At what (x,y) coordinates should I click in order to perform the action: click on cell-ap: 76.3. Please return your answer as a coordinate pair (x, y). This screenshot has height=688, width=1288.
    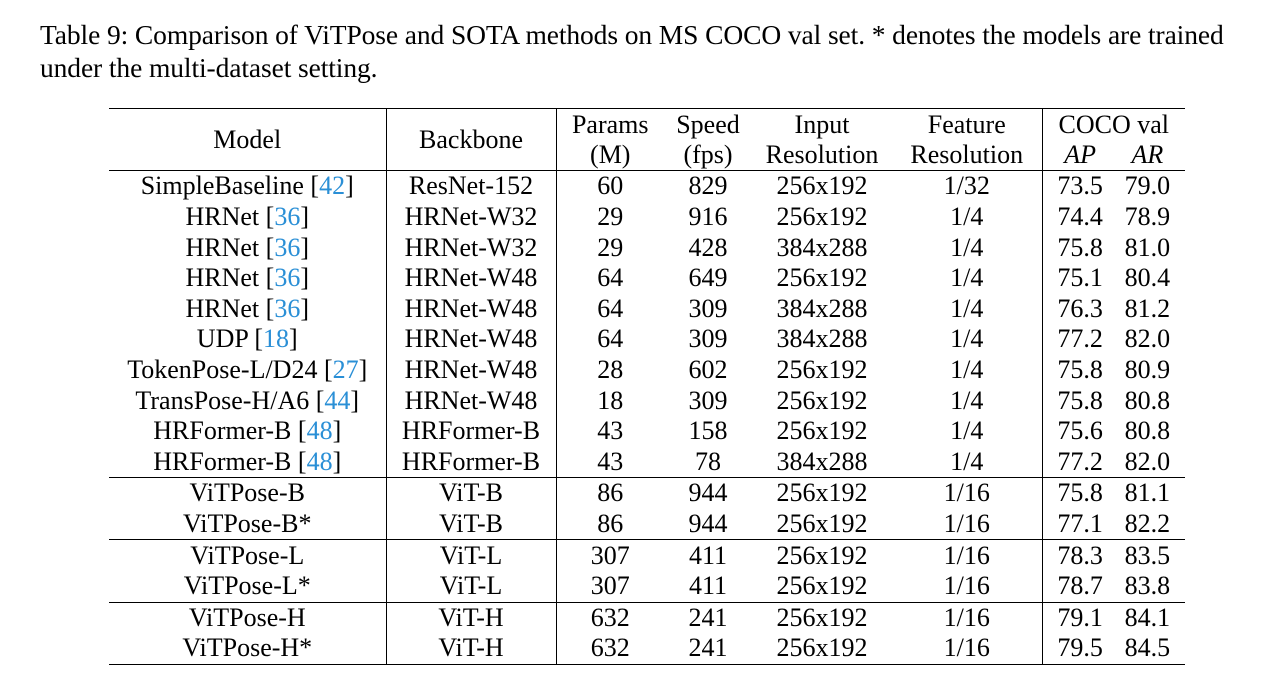
    Looking at the image, I should click on (1080, 308).